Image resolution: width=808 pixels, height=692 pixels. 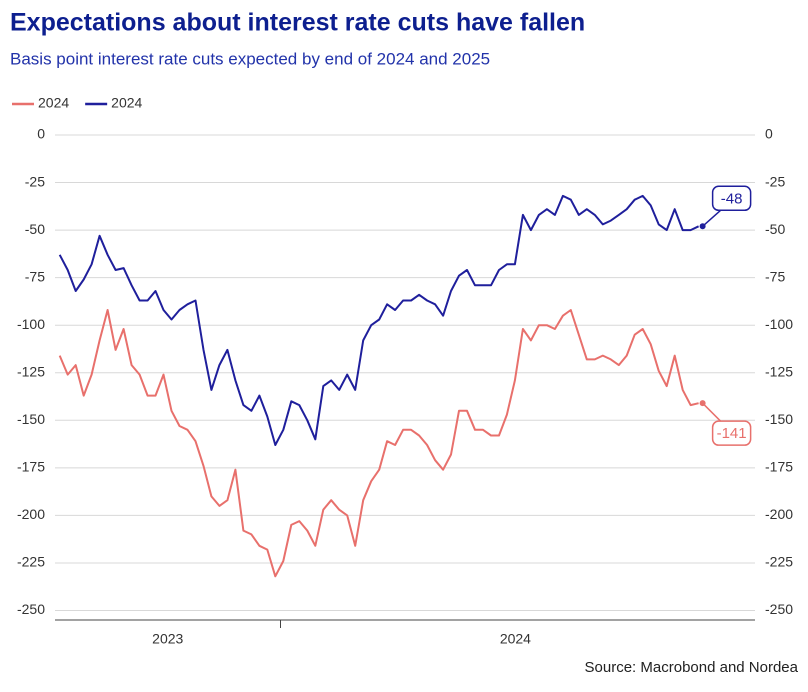 What do you see at coordinates (779, 467) in the screenshot?
I see `y2-tick-label: -175` at bounding box center [779, 467].